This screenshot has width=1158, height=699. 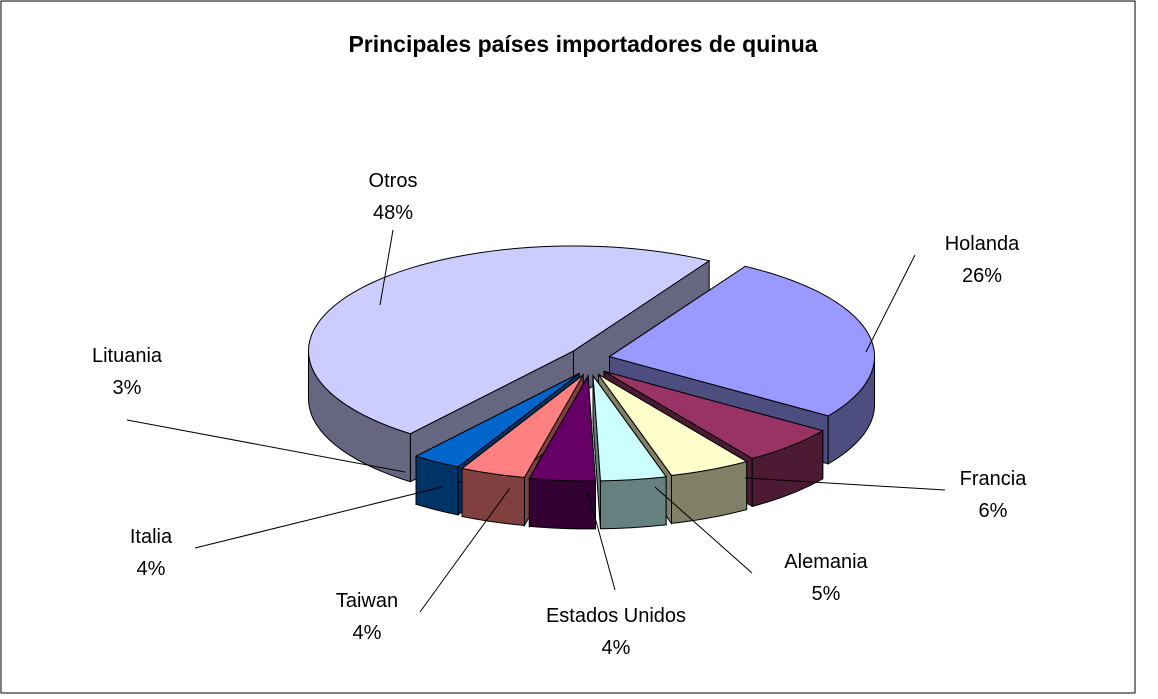 What do you see at coordinates (826, 594) in the screenshot?
I see `slice-value-label: 5%` at bounding box center [826, 594].